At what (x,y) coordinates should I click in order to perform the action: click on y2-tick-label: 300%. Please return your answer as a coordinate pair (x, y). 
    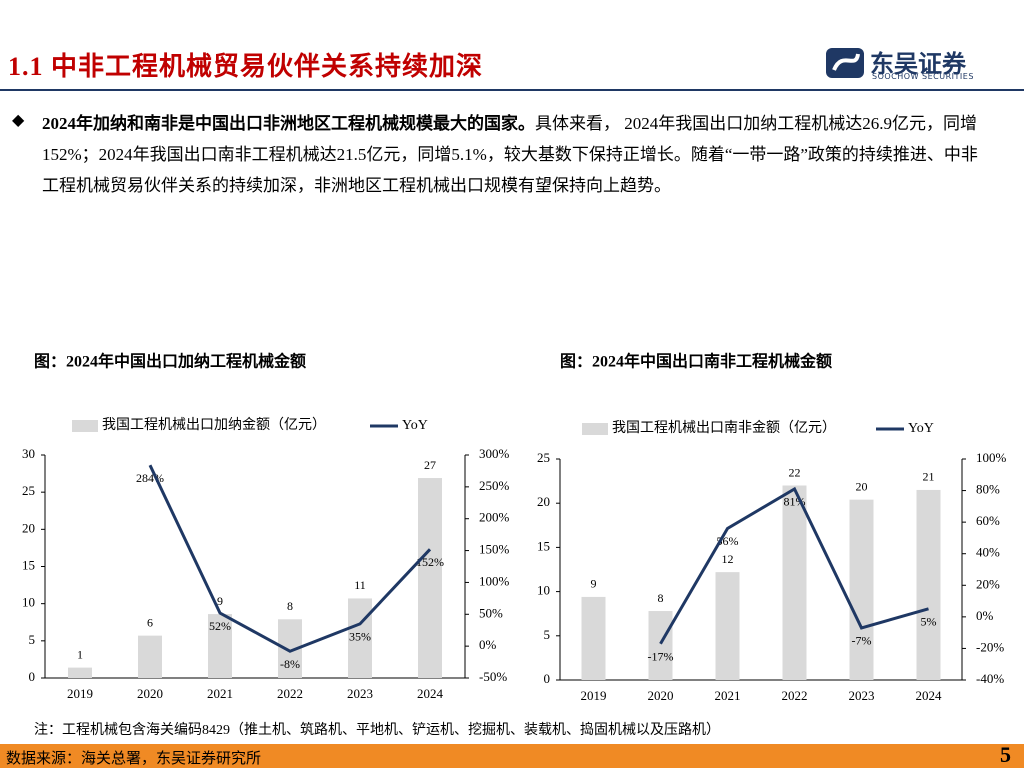
    Looking at the image, I should click on (494, 453).